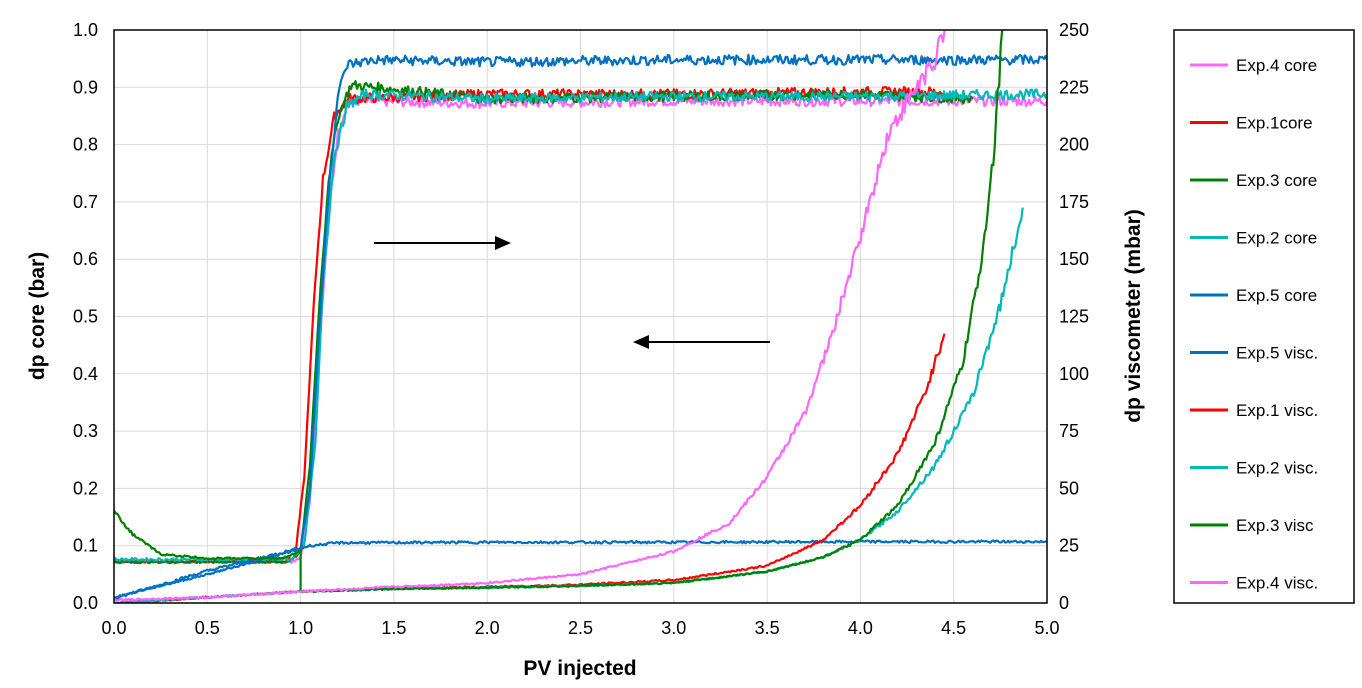 Image resolution: width=1362 pixels, height=688 pixels. Describe the element at coordinates (487, 628) in the screenshot. I see `x-tick-label: 2.0` at that location.